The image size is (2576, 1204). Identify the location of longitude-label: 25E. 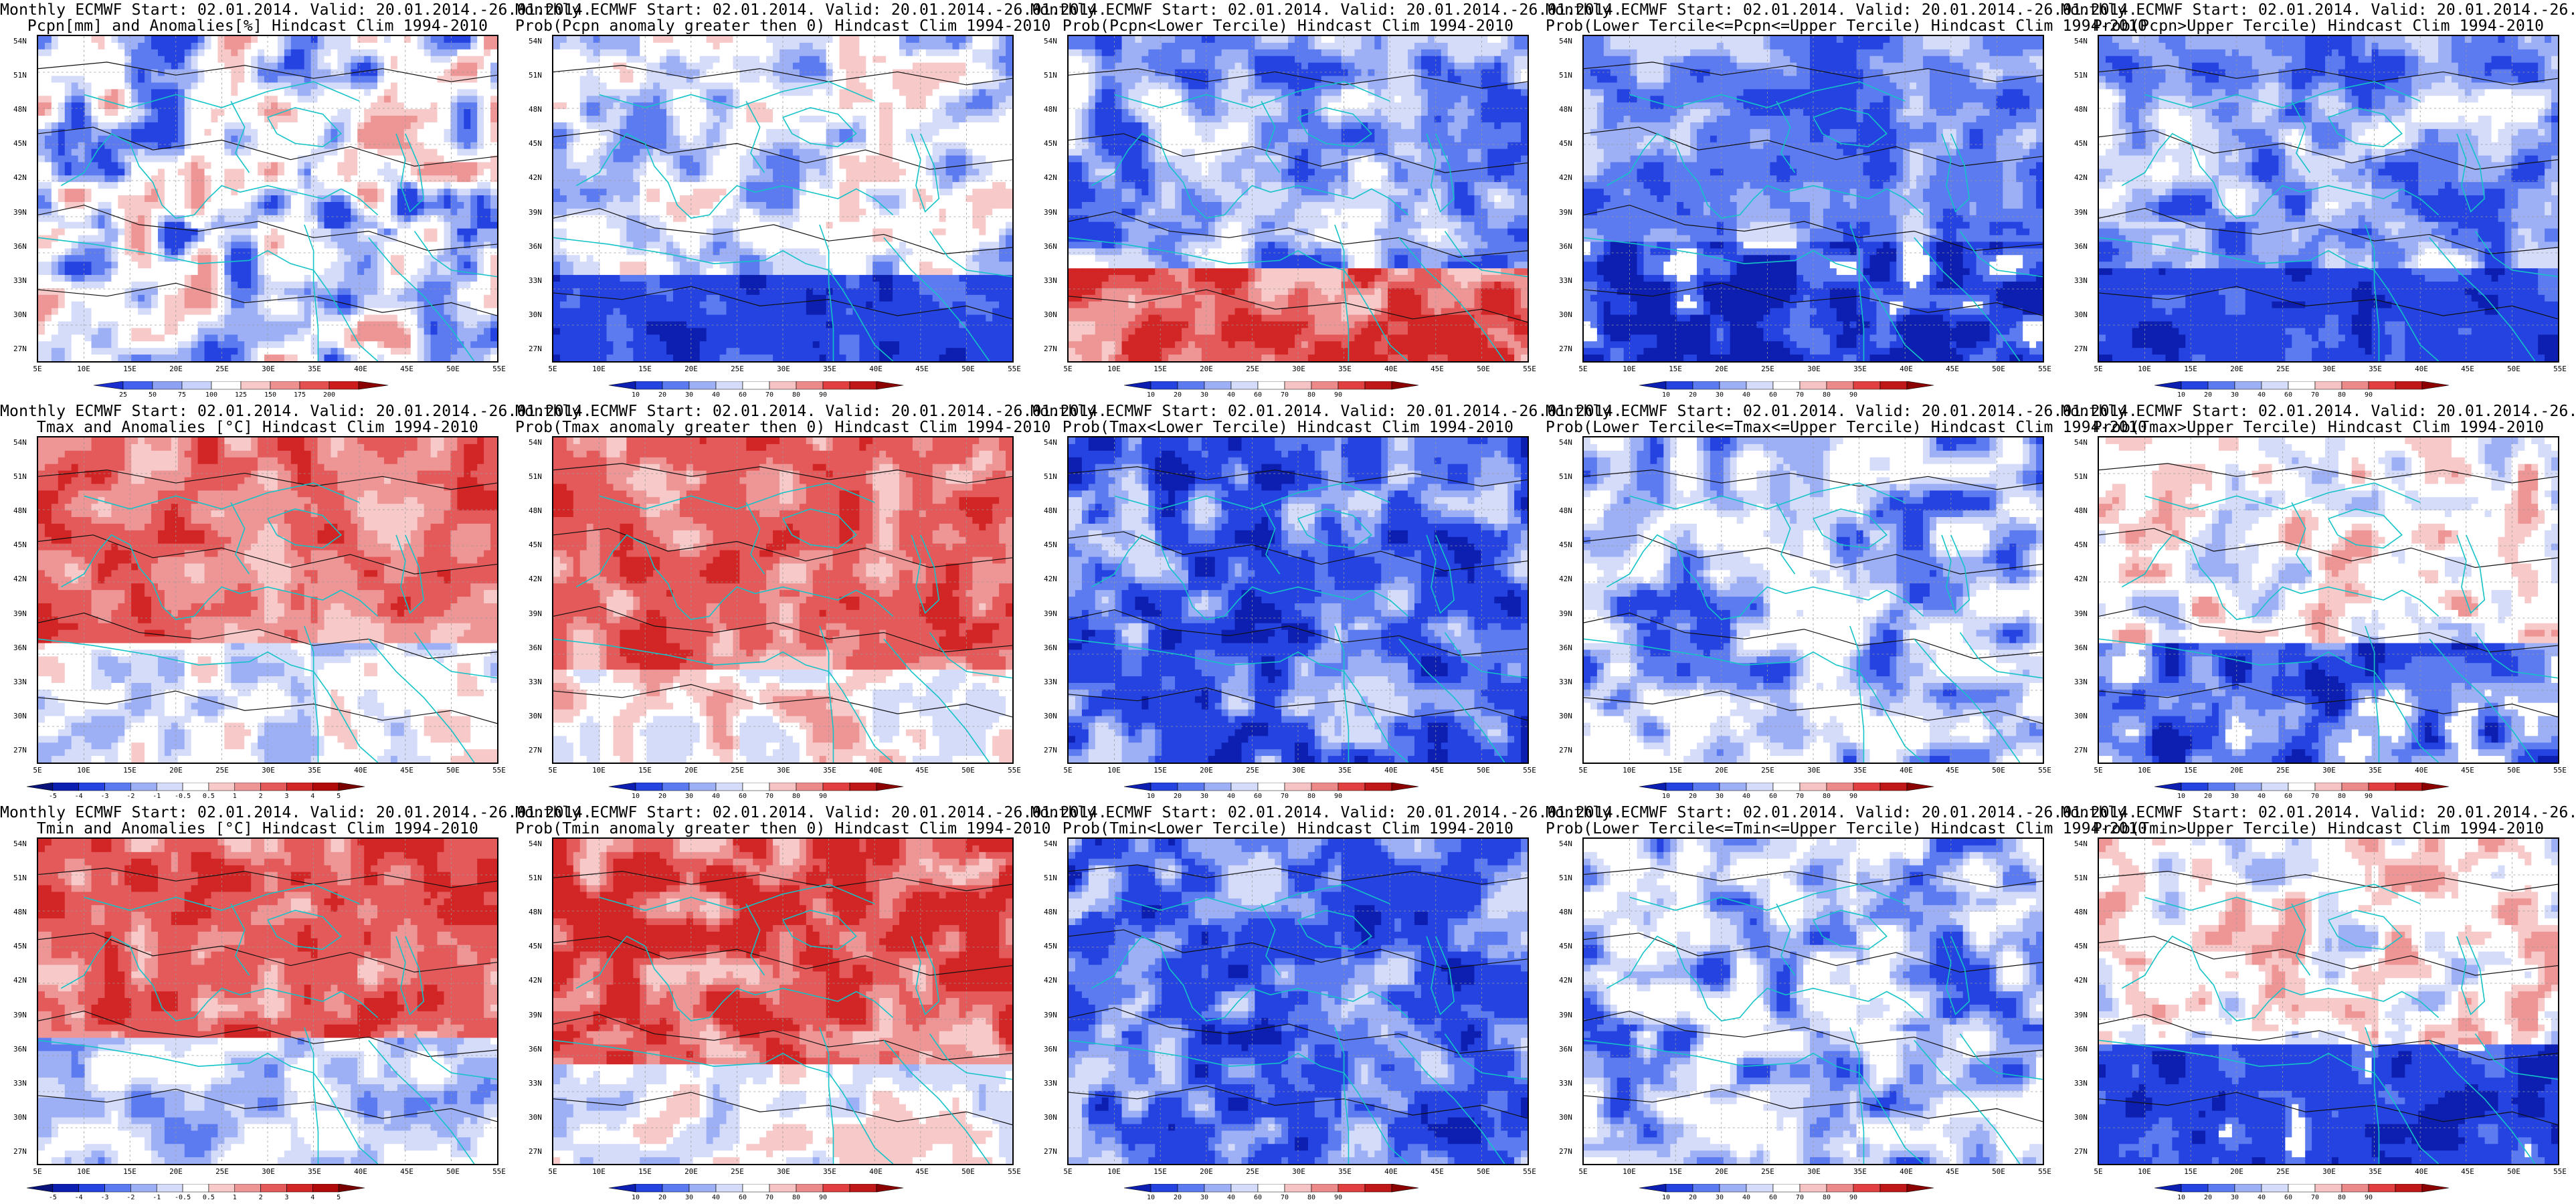
(2283, 770).